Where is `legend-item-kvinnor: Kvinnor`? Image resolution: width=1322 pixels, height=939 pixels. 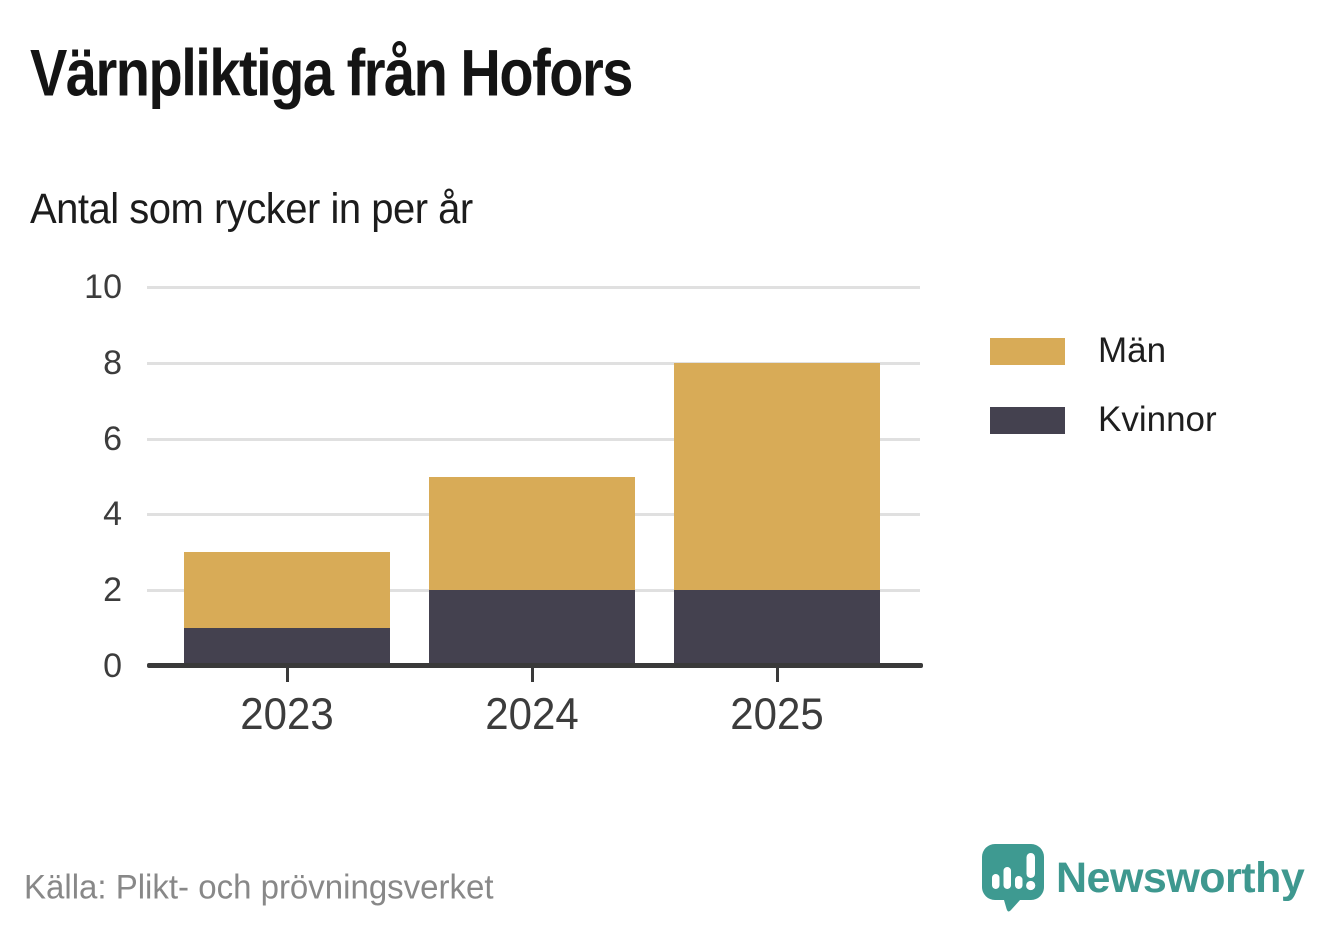
legend-item-kvinnor: Kvinnor is located at coordinates (1103, 420).